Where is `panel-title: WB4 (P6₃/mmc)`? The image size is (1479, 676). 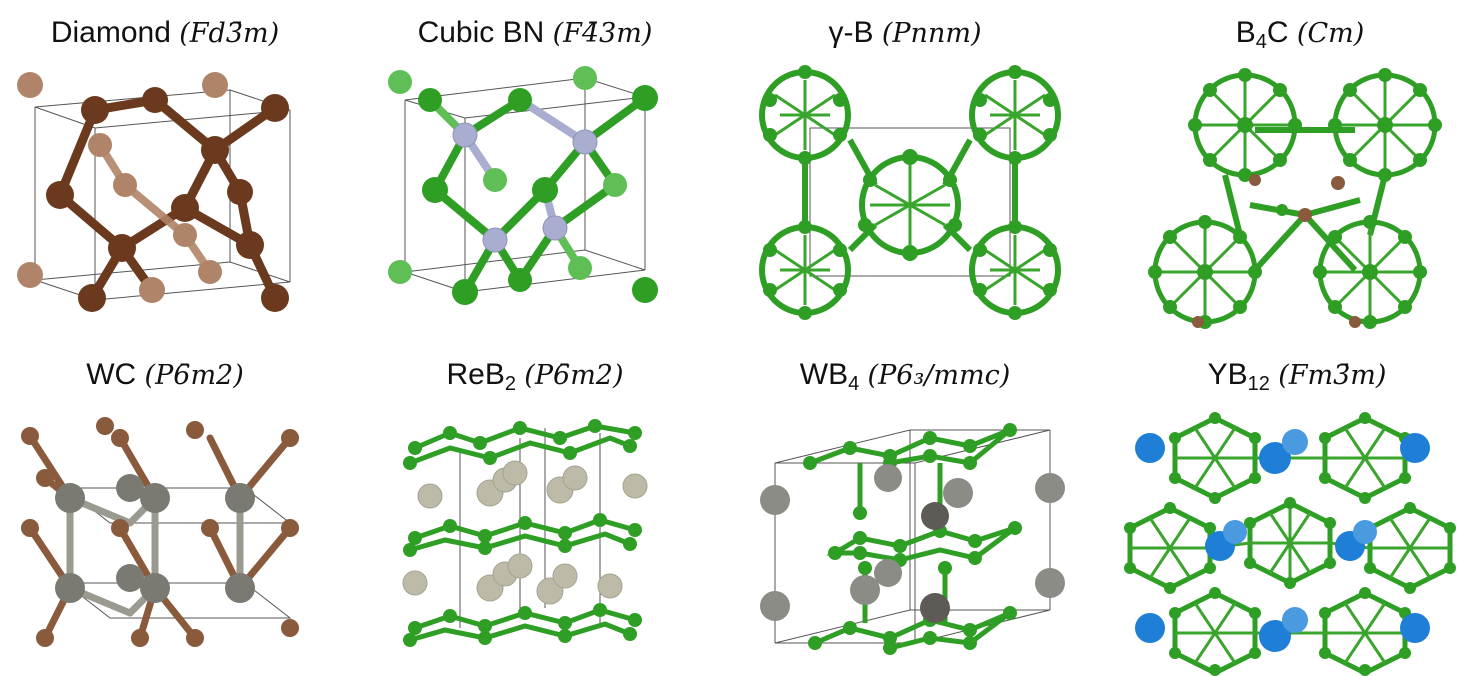 panel-title: WB4 (P6₃/mmc) is located at coordinates (905, 376).